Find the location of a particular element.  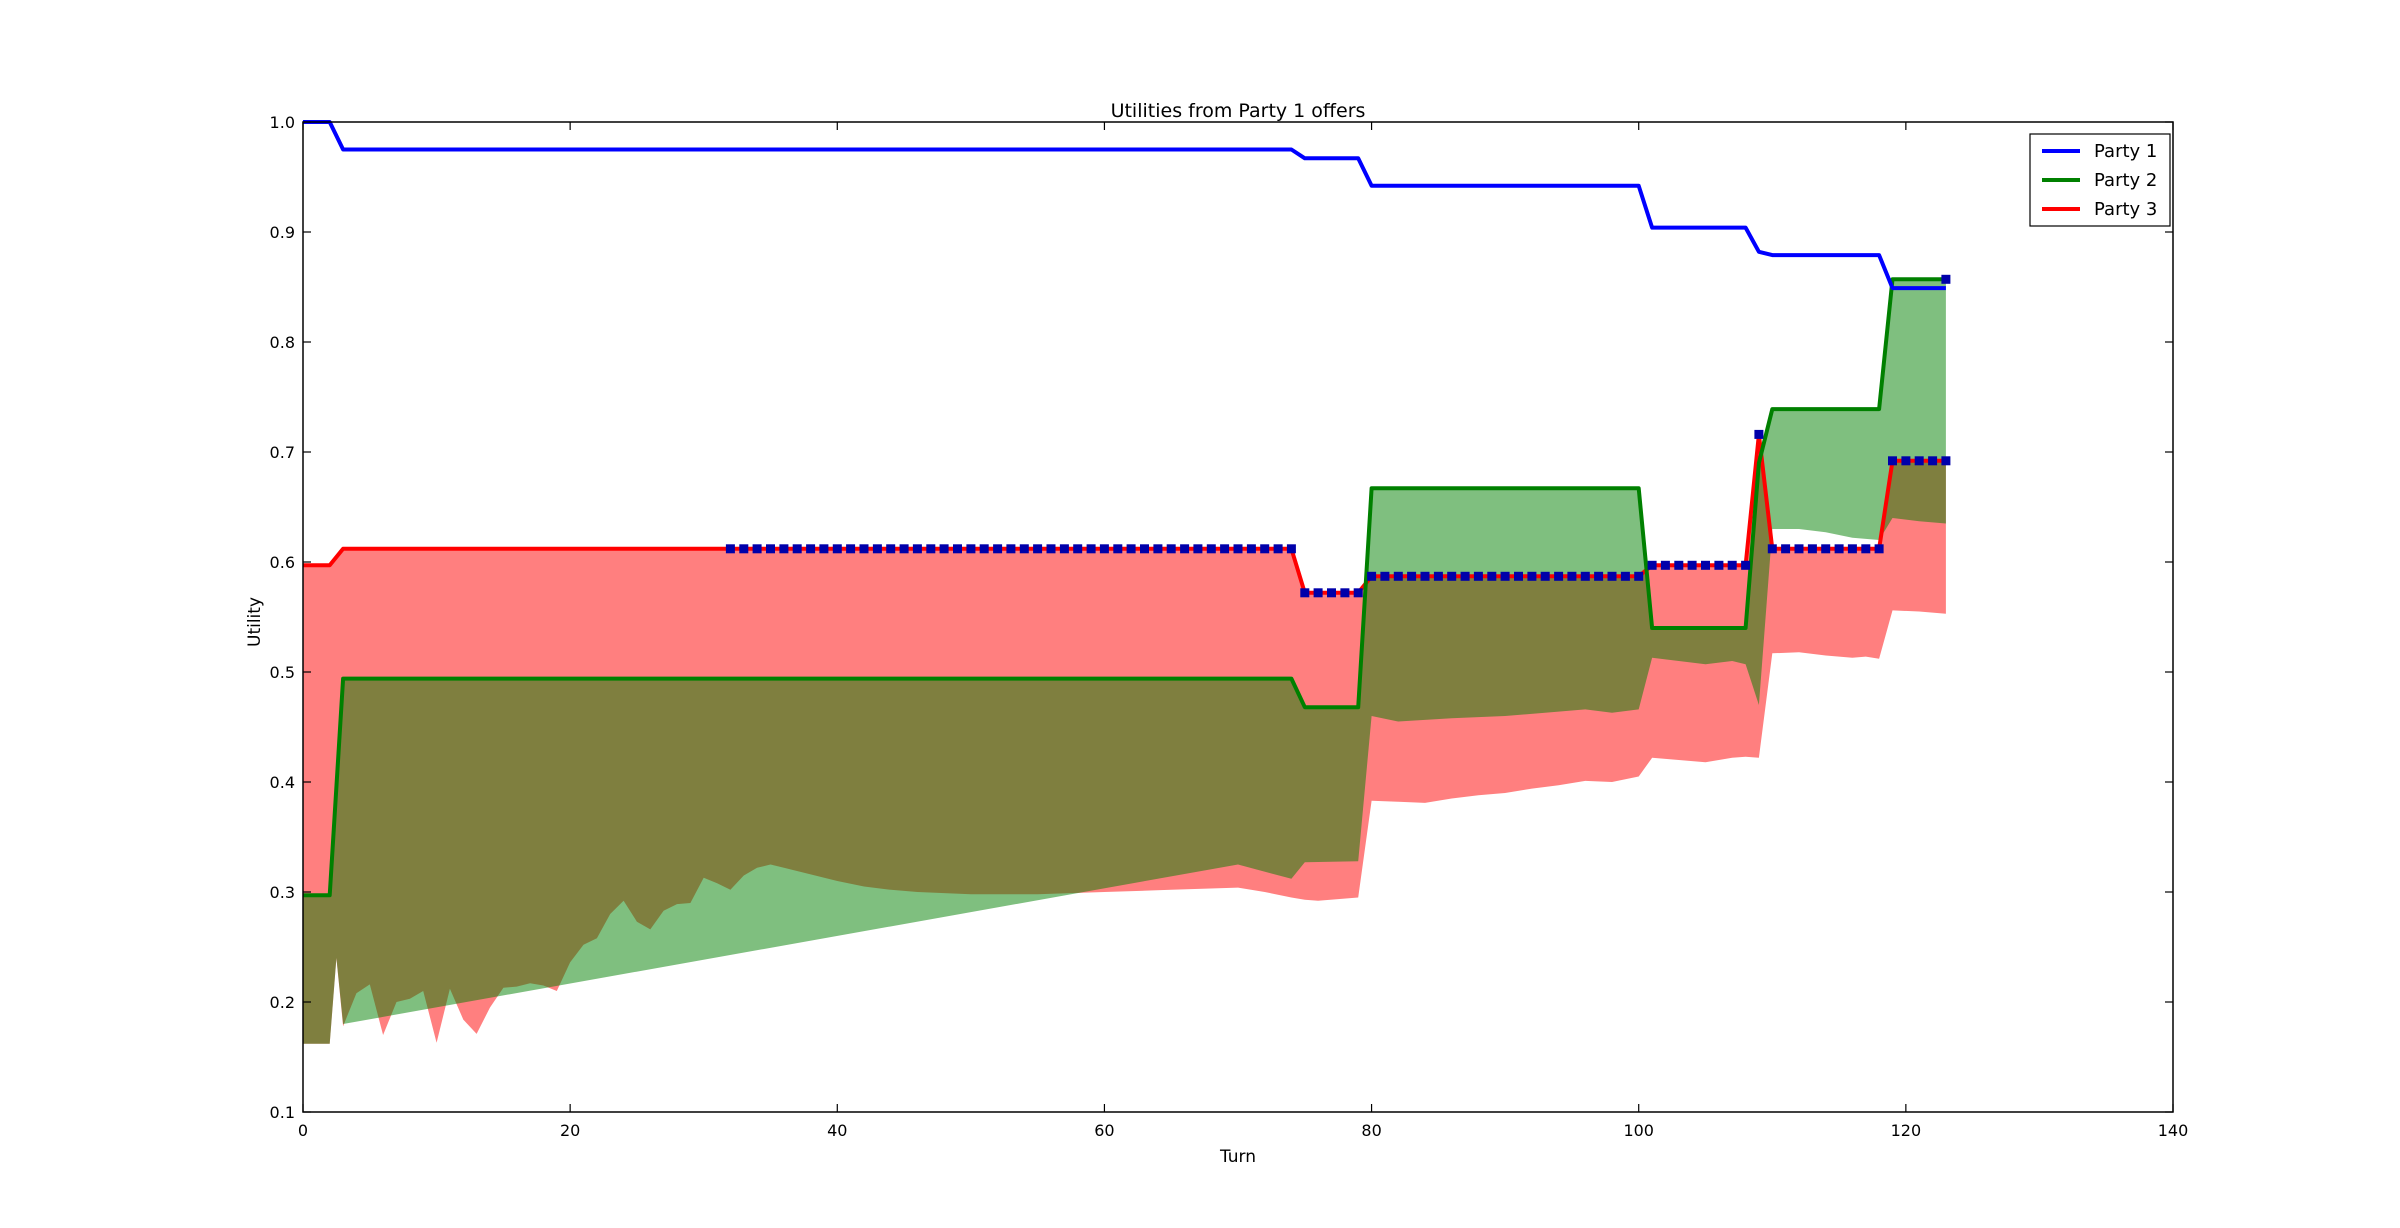

x-tick-label: 20 is located at coordinates (570, 1130).